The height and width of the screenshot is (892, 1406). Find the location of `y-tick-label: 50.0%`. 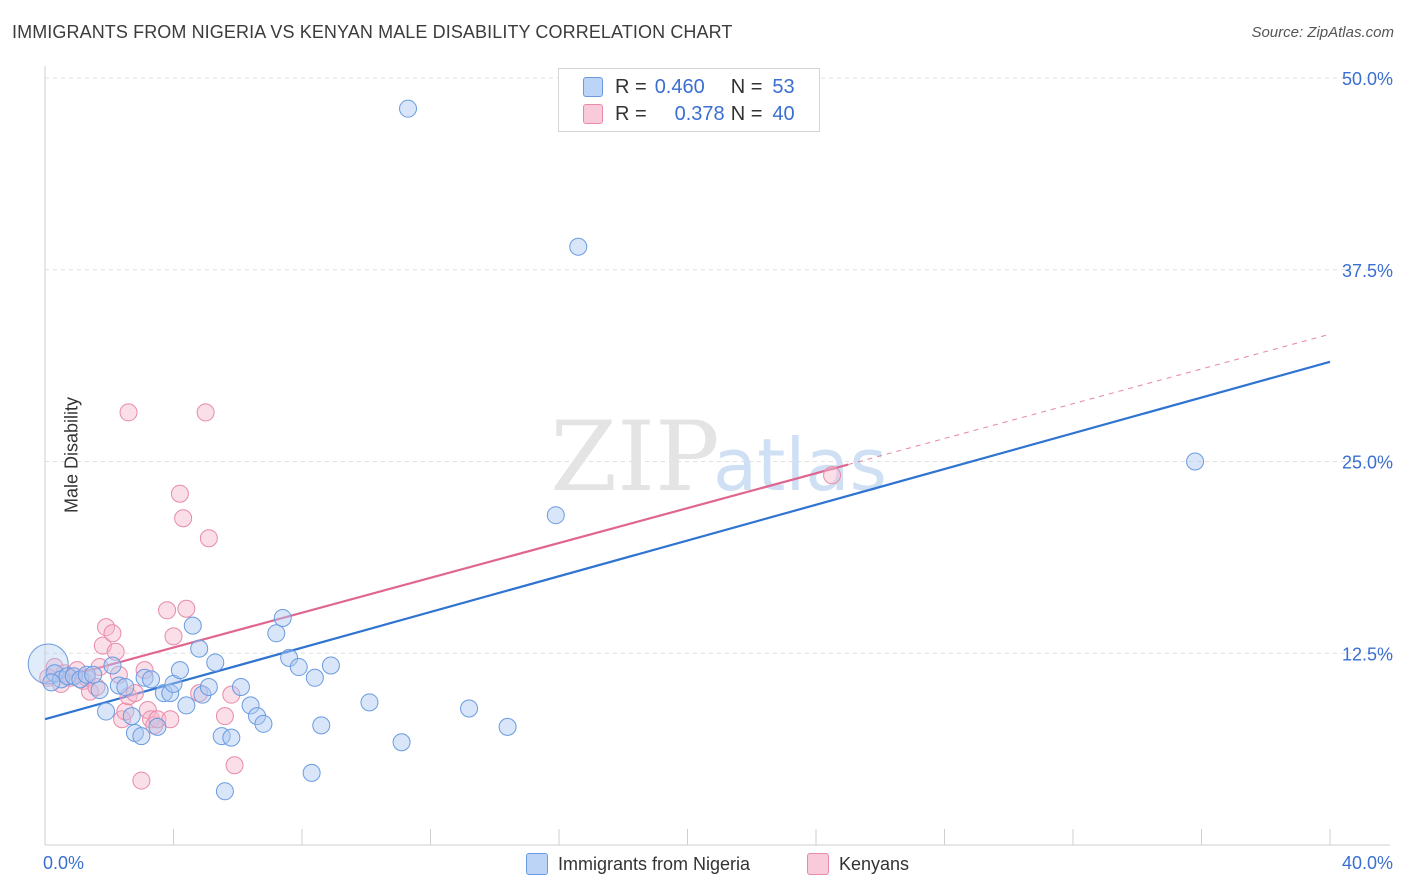

y-tick-label: 50.0% is located at coordinates (1367, 79).